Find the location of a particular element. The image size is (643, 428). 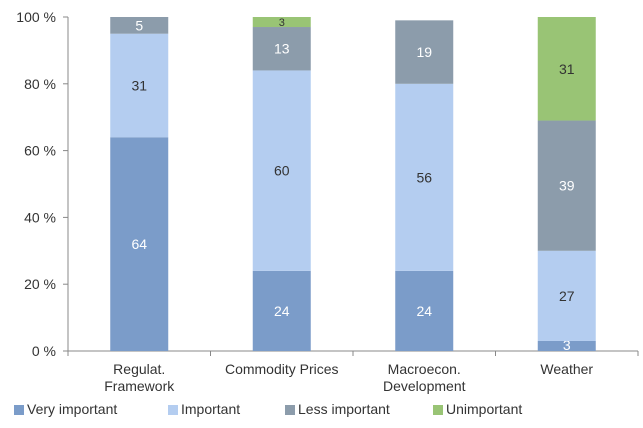

x-category-label: Macroecon. Development is located at coordinates (424, 377).